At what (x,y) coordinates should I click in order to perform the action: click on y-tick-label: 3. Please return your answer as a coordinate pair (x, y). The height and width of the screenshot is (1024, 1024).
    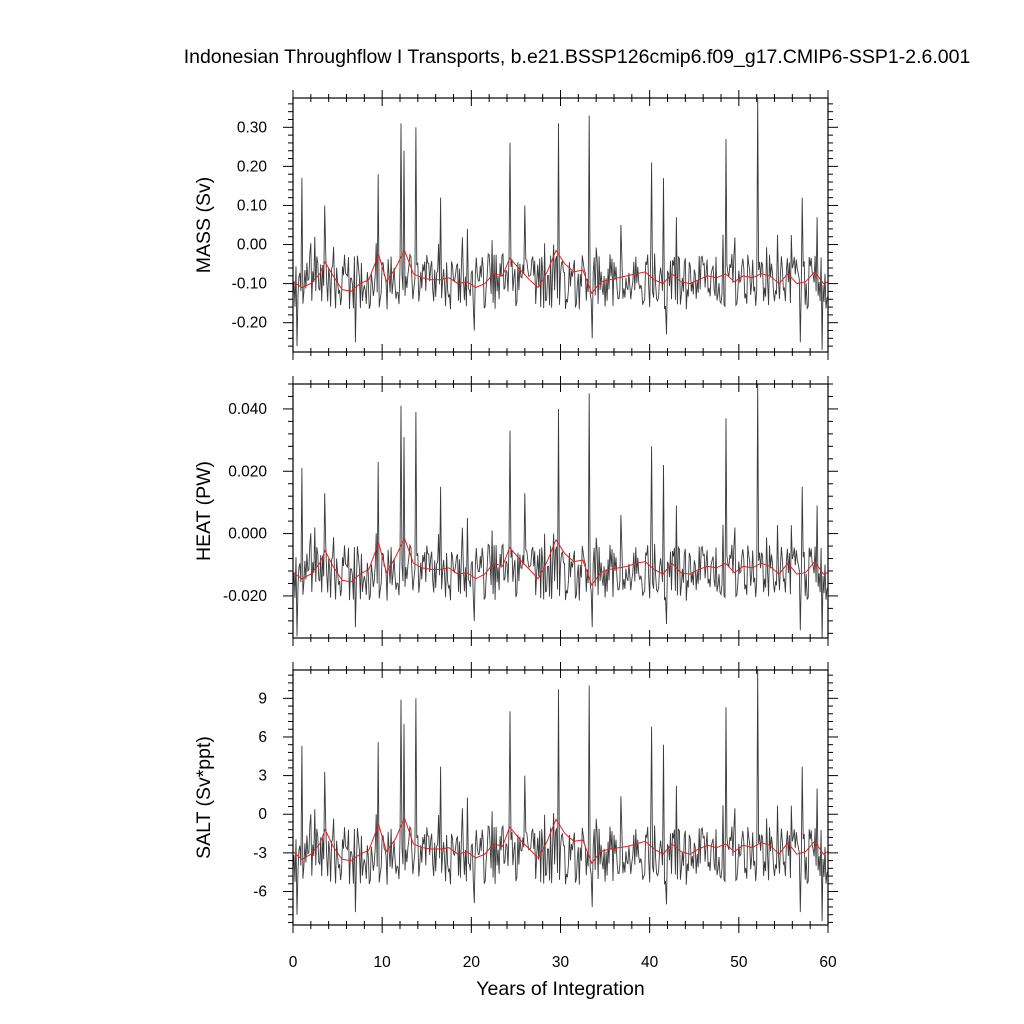
    Looking at the image, I should click on (262, 776).